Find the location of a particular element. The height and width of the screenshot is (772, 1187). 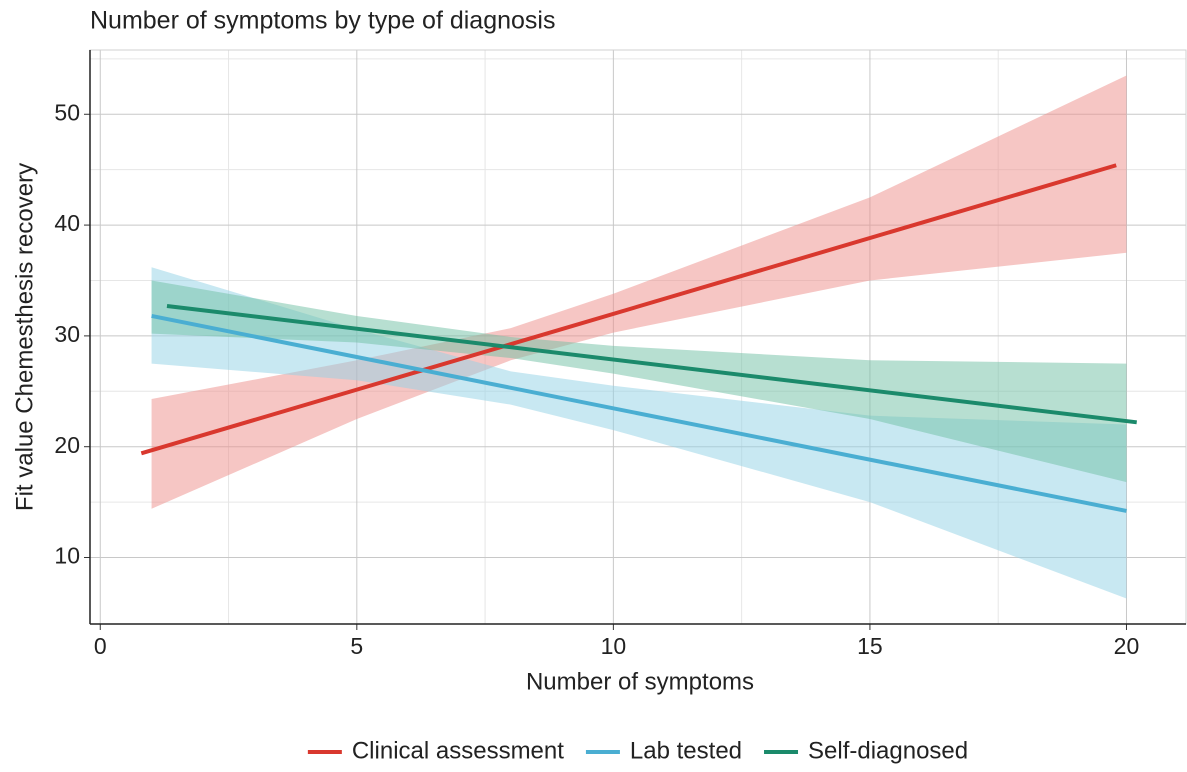

x-tick-label: 5 is located at coordinates (356, 646).